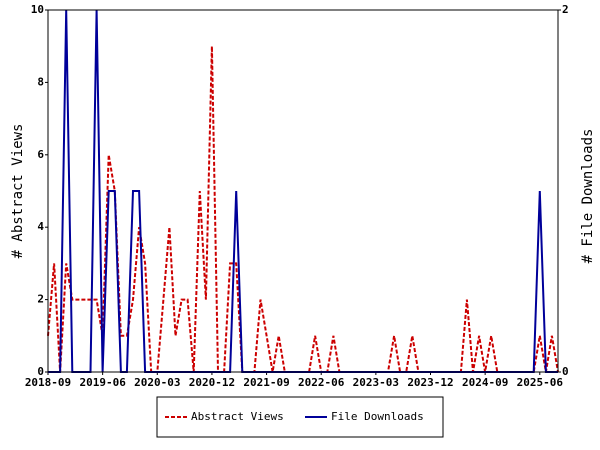 This screenshot has height=450, width=600. I want to click on y2-tick-label: 2, so click(565, 9).